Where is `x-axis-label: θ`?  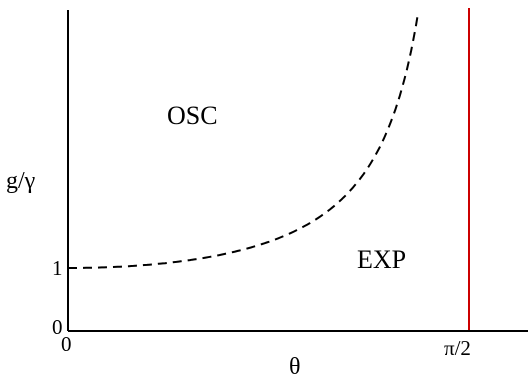
x-axis-label: θ is located at coordinates (295, 366).